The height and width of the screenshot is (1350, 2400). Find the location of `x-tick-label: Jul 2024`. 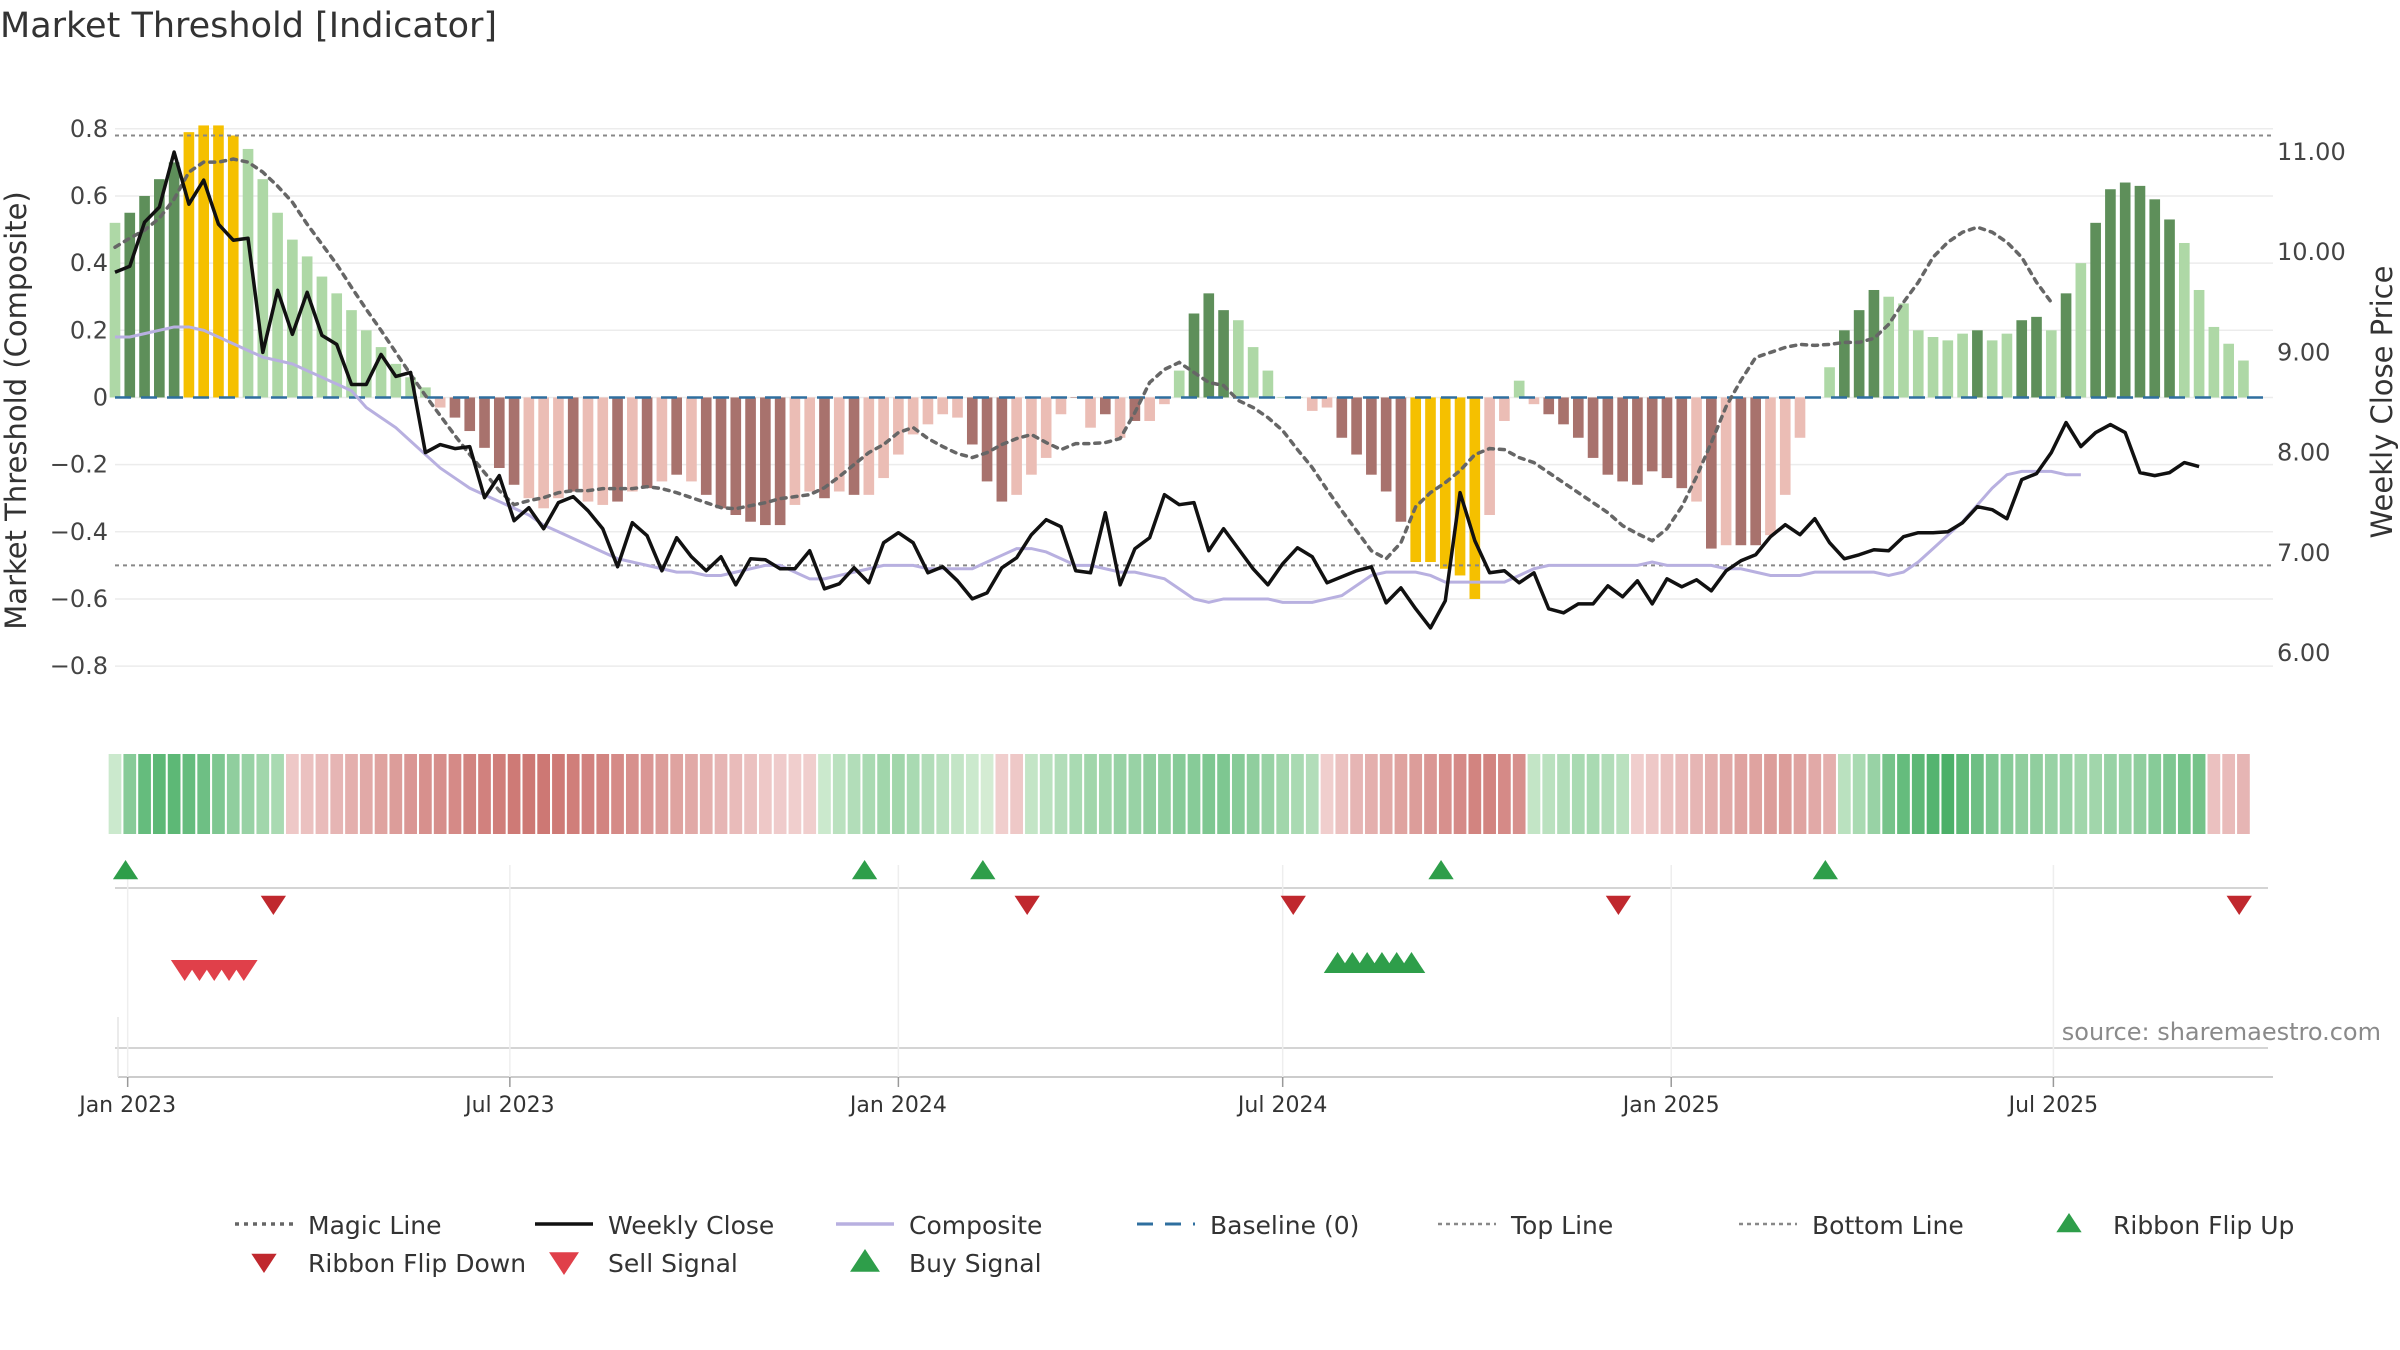

x-tick-label: Jul 2024 is located at coordinates (1282, 1105).